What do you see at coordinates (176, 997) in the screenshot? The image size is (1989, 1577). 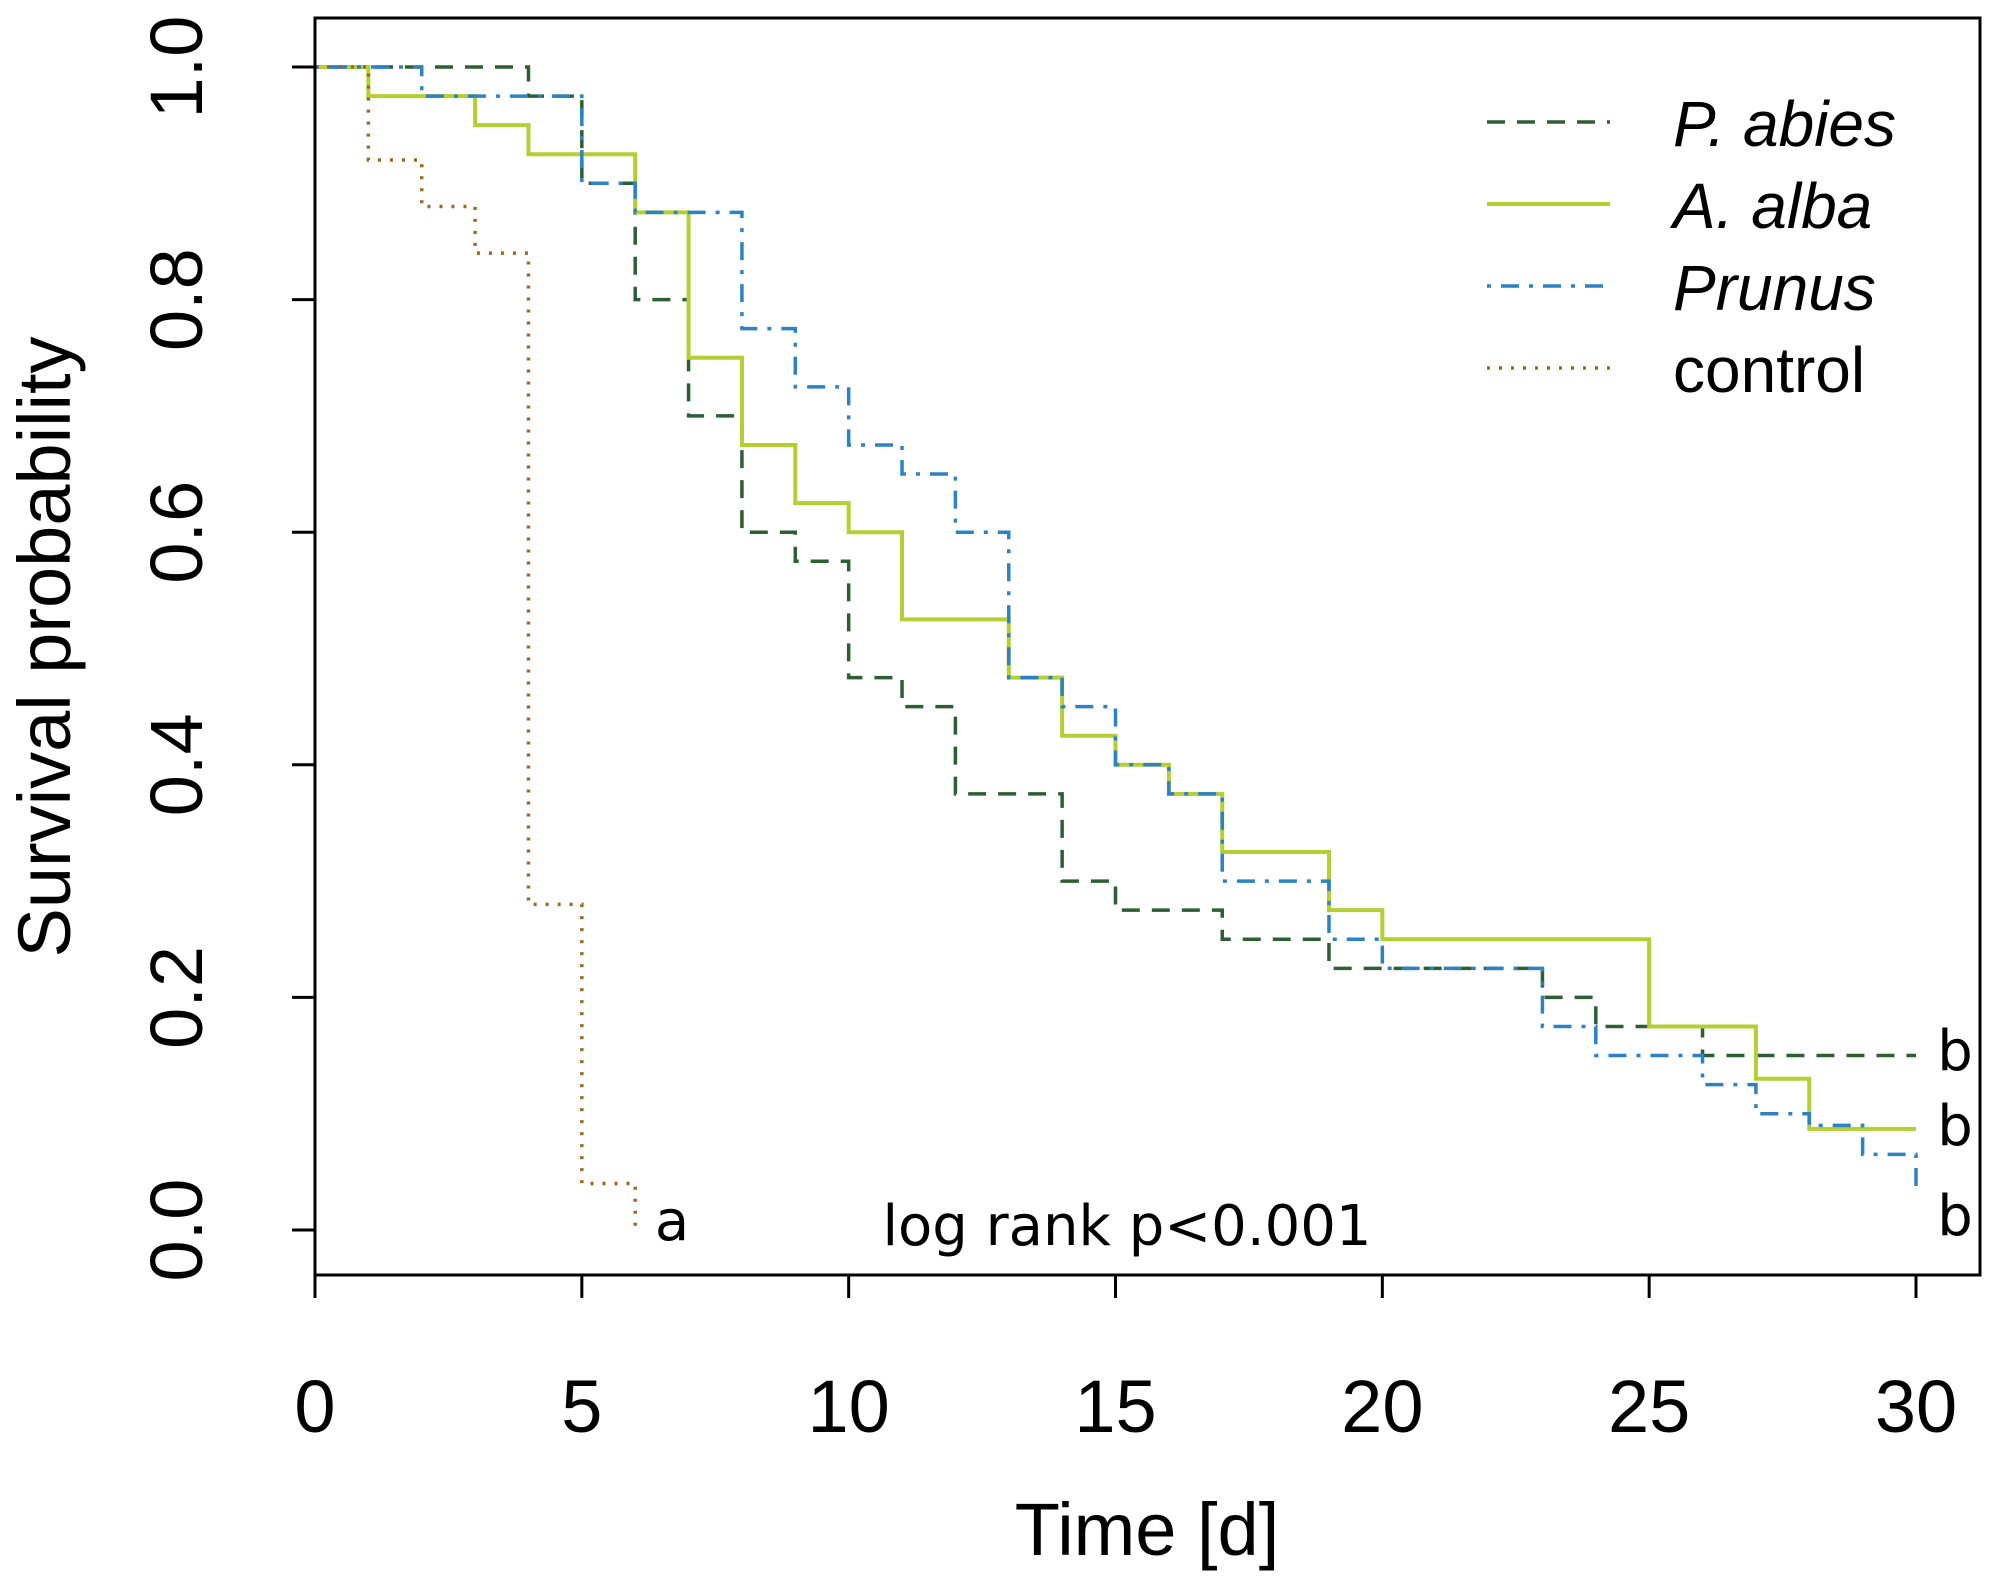 I see `y-tick-label: 0.2` at bounding box center [176, 997].